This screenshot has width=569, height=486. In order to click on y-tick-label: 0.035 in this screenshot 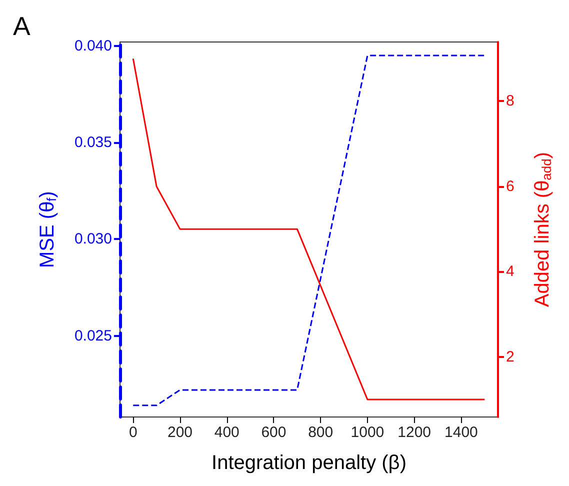, I will do `click(93, 143)`.